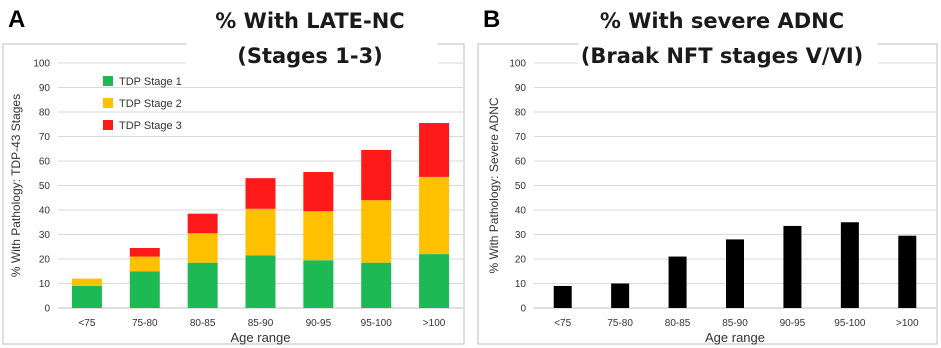 This screenshot has height=348, width=941. I want to click on chart-title-line: % With LATE-NC, so click(309, 21).